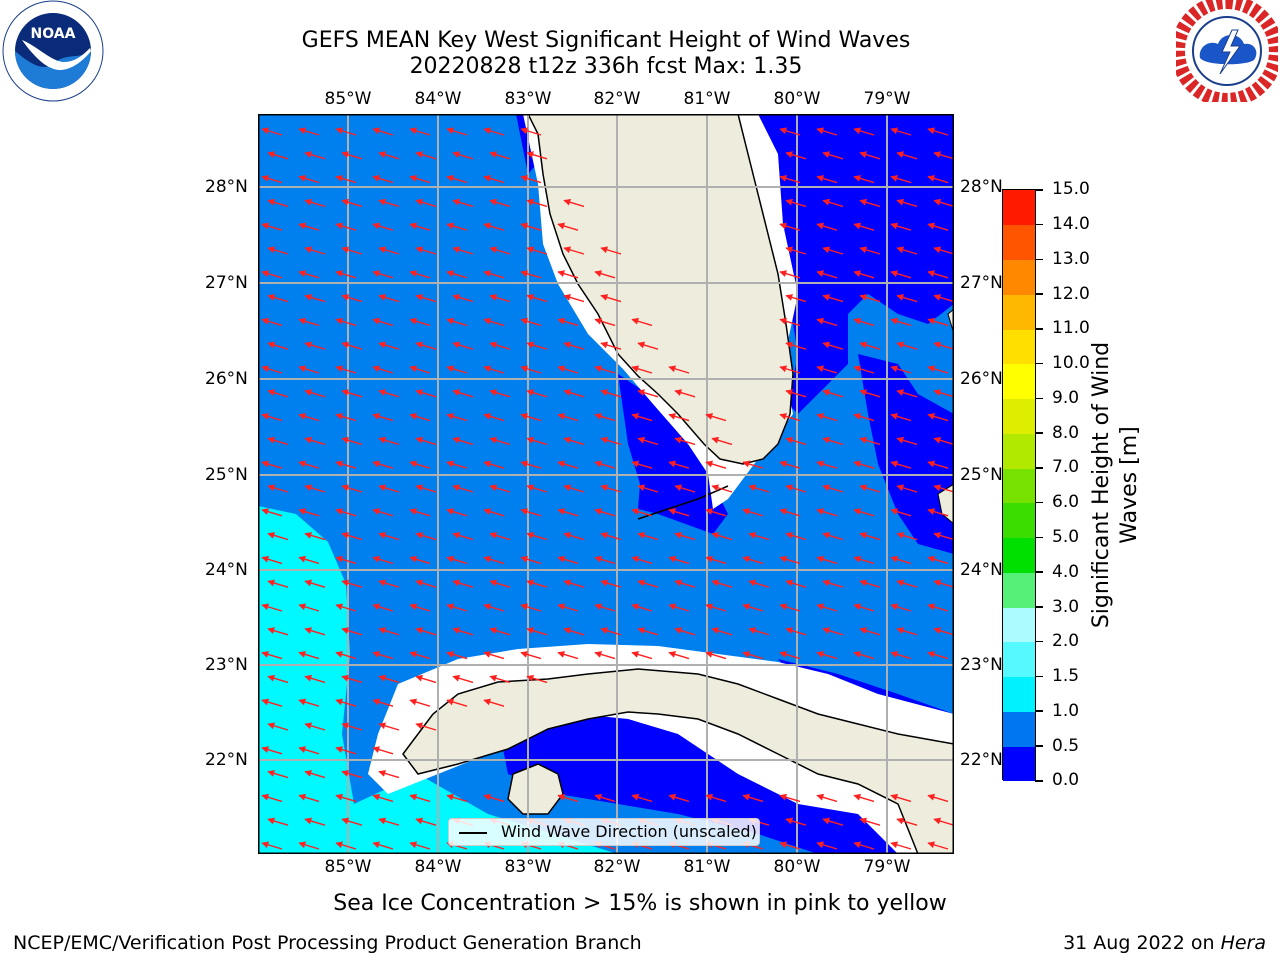  Describe the element at coordinates (348, 99) in the screenshot. I see `lon-label-top: 85°W` at that location.